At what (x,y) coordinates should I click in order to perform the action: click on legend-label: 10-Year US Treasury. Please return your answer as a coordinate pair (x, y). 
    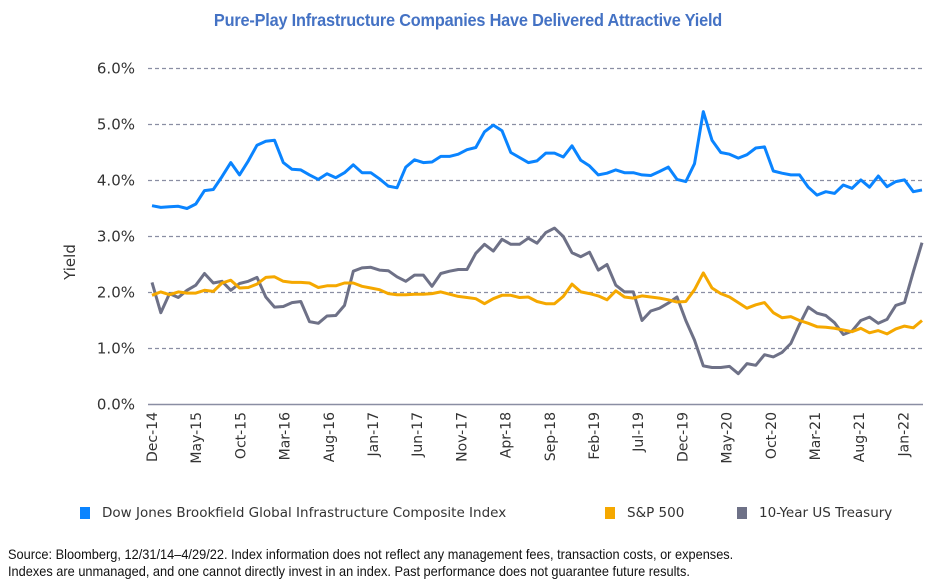
    Looking at the image, I should click on (826, 513).